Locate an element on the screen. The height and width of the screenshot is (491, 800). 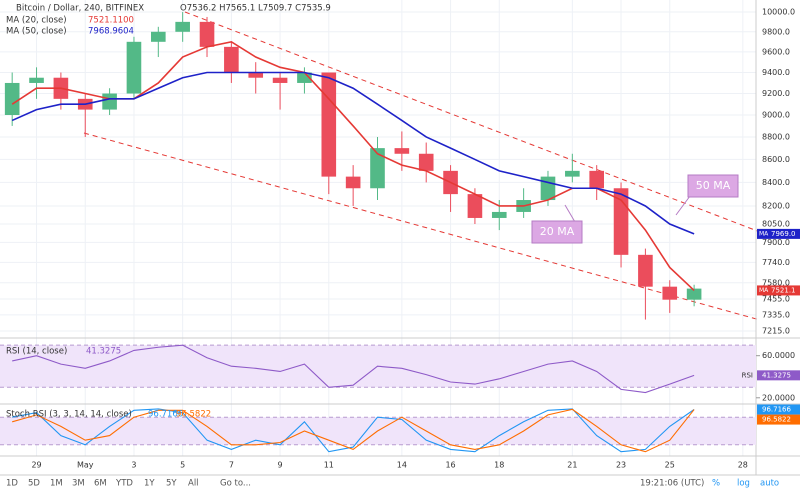
y-tick-label: 8800.0 is located at coordinates (776, 136).